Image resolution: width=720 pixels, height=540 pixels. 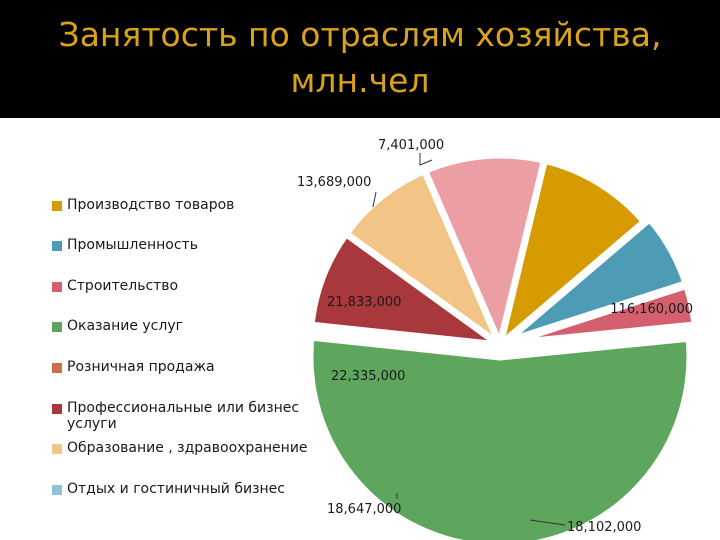 What do you see at coordinates (132, 245) in the screenshot?
I see `legend-label: Промышленность` at bounding box center [132, 245].